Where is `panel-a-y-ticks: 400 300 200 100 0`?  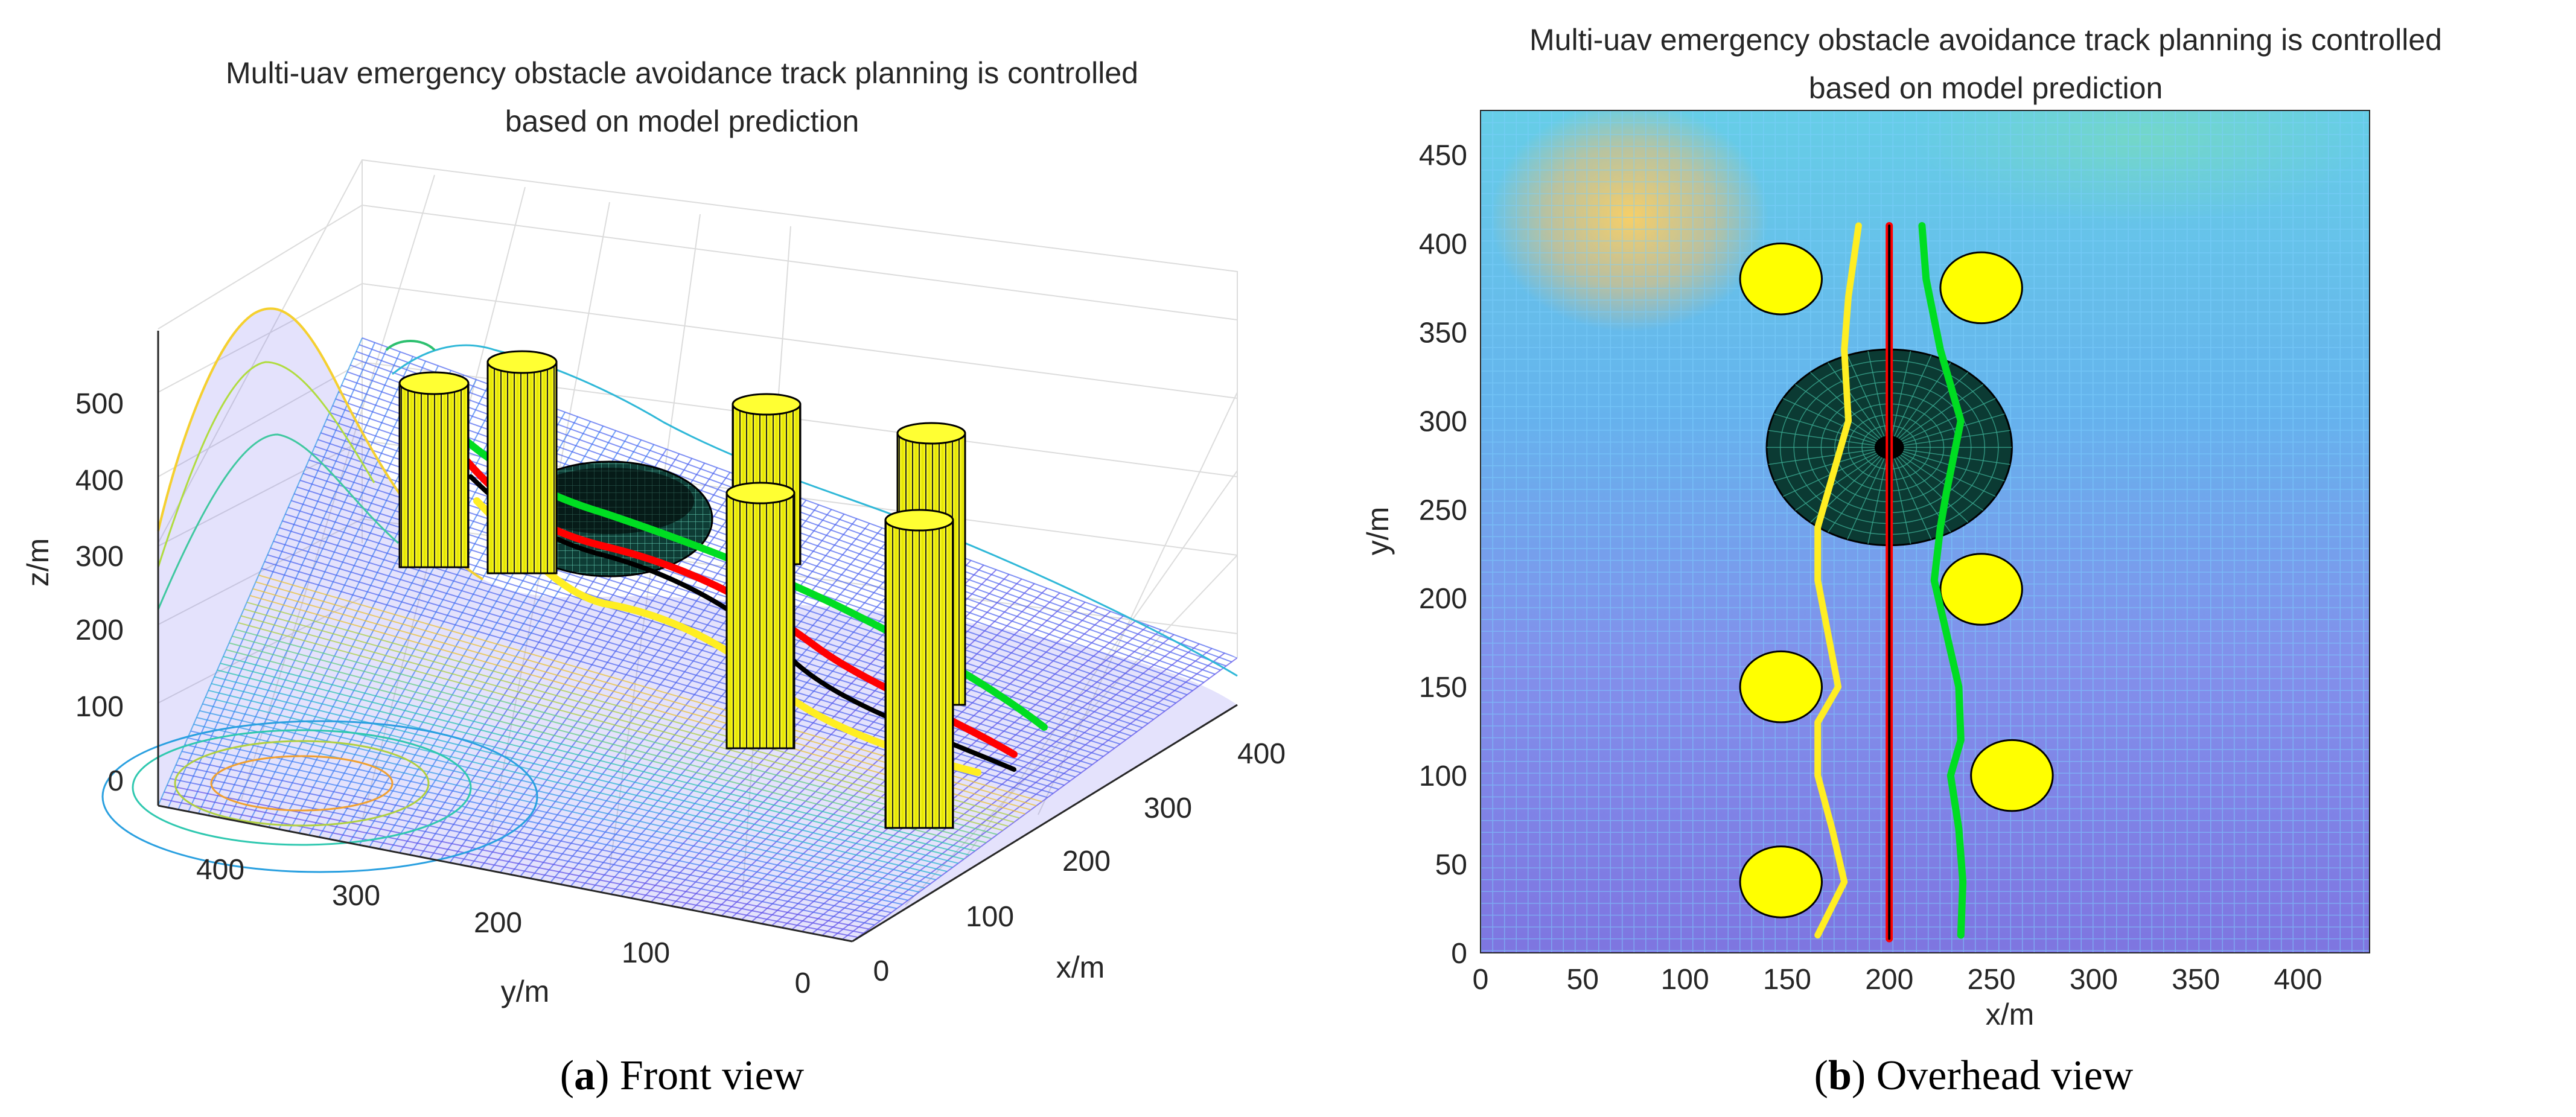
panel-a-y-ticks: 400 300 200 100 0 is located at coordinates (503, 926).